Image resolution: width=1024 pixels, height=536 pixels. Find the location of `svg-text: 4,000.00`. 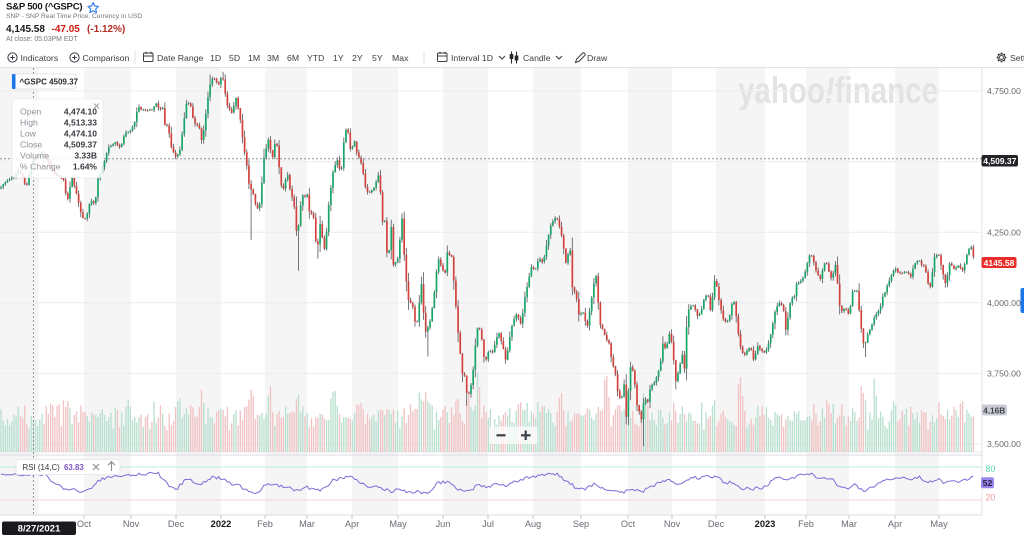

svg-text: 4,000.00 is located at coordinates (1004, 303).